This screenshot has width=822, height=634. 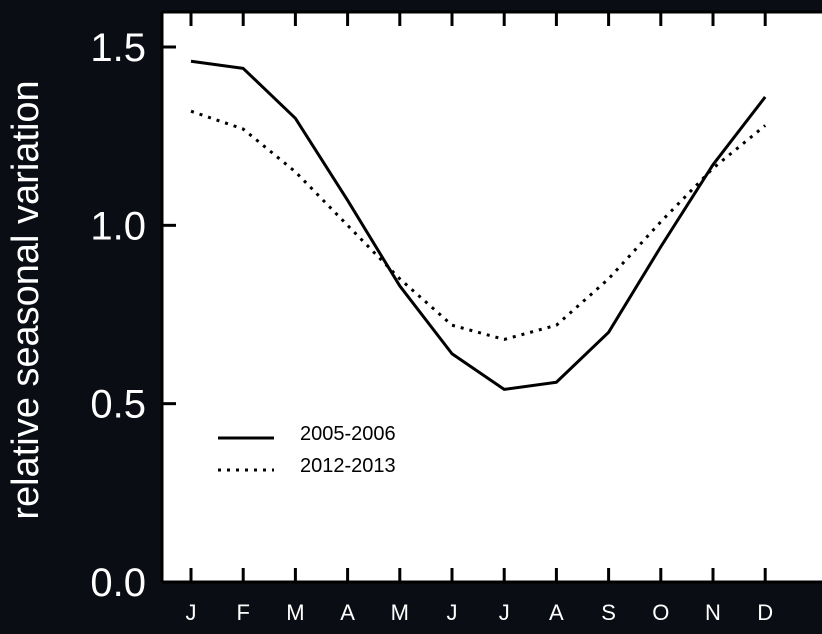 What do you see at coordinates (118, 405) in the screenshot?
I see `y-tick-label: 0.5` at bounding box center [118, 405].